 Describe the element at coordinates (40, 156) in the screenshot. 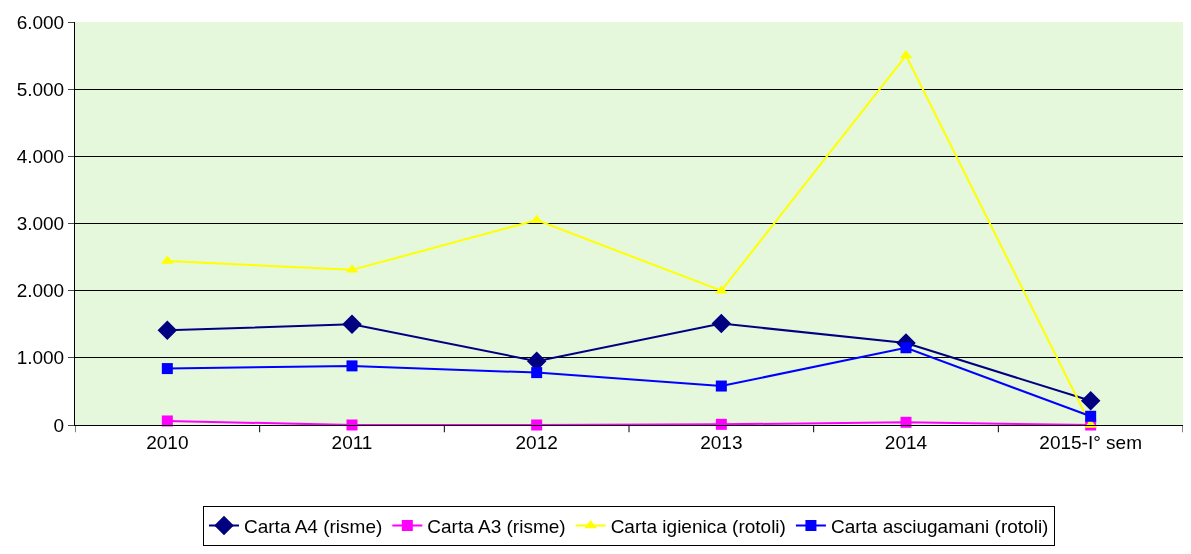

I see `y-tick-label: 4.000` at that location.